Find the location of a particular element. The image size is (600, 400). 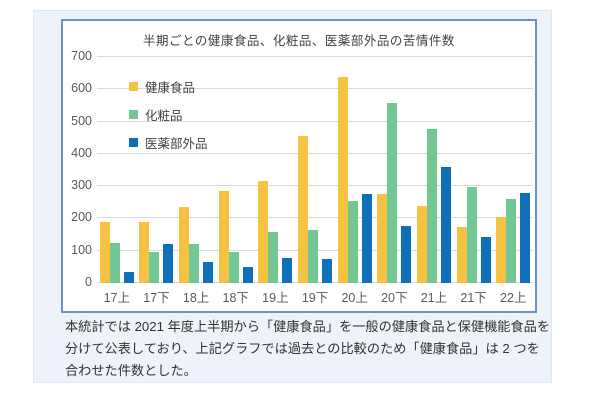

x-tick-label: 20上 is located at coordinates (354, 298).